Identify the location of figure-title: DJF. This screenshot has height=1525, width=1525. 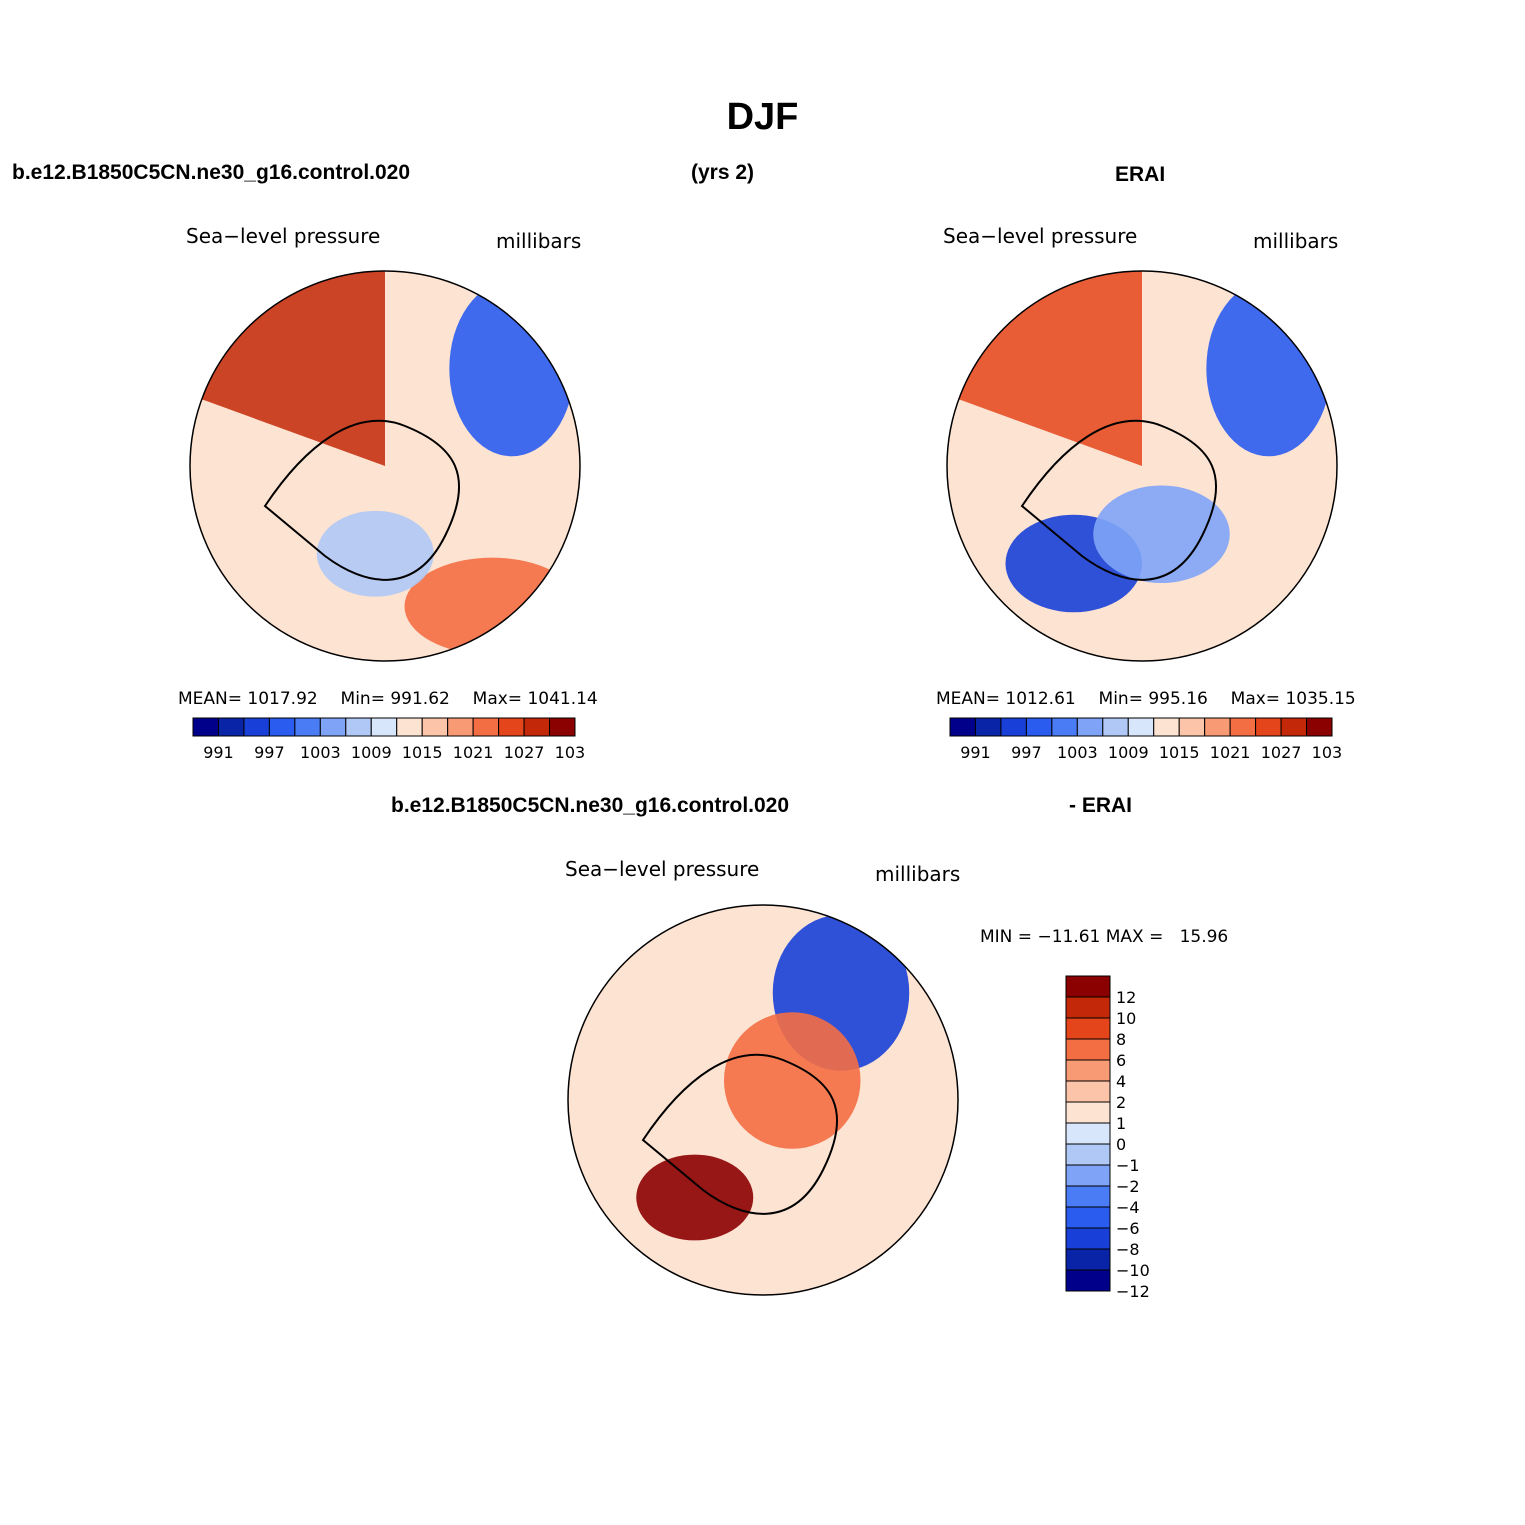
(762, 117).